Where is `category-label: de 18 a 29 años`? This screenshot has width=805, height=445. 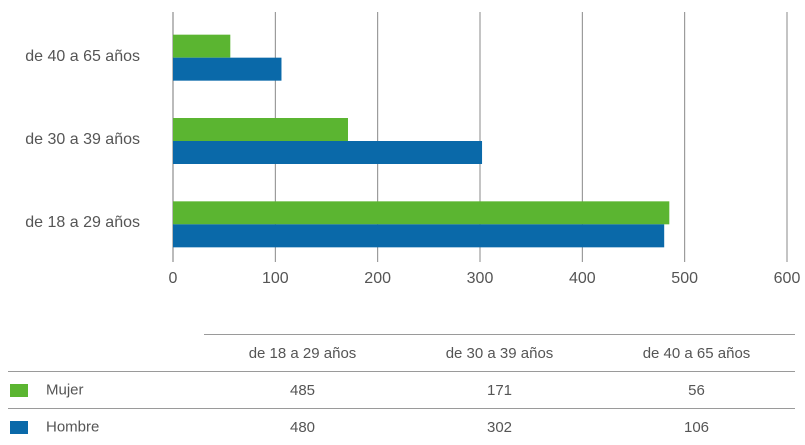 category-label: de 18 a 29 años is located at coordinates (82, 223).